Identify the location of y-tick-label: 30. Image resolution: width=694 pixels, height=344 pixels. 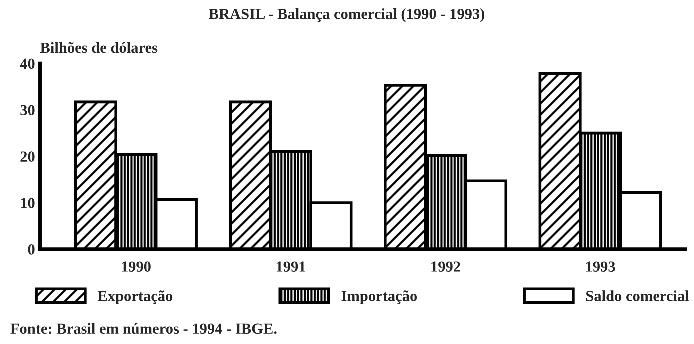
(27, 110).